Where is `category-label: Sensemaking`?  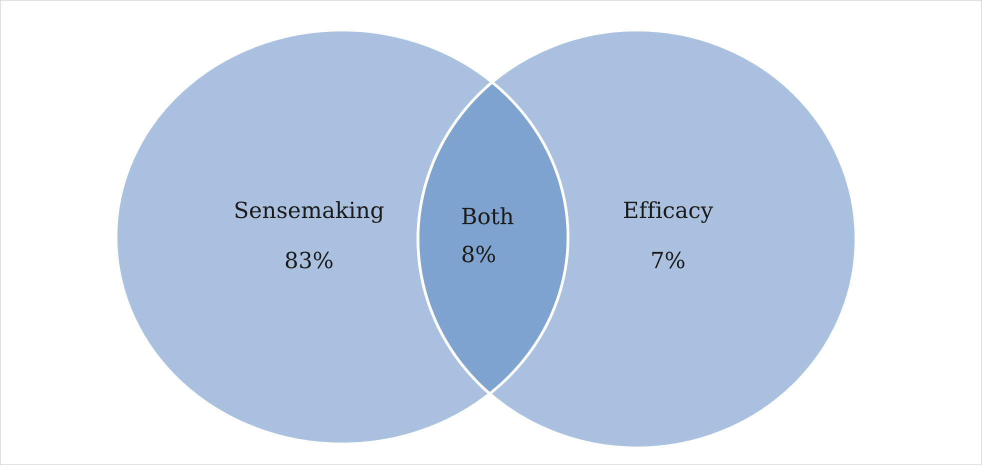 category-label: Sensemaking is located at coordinates (310, 212).